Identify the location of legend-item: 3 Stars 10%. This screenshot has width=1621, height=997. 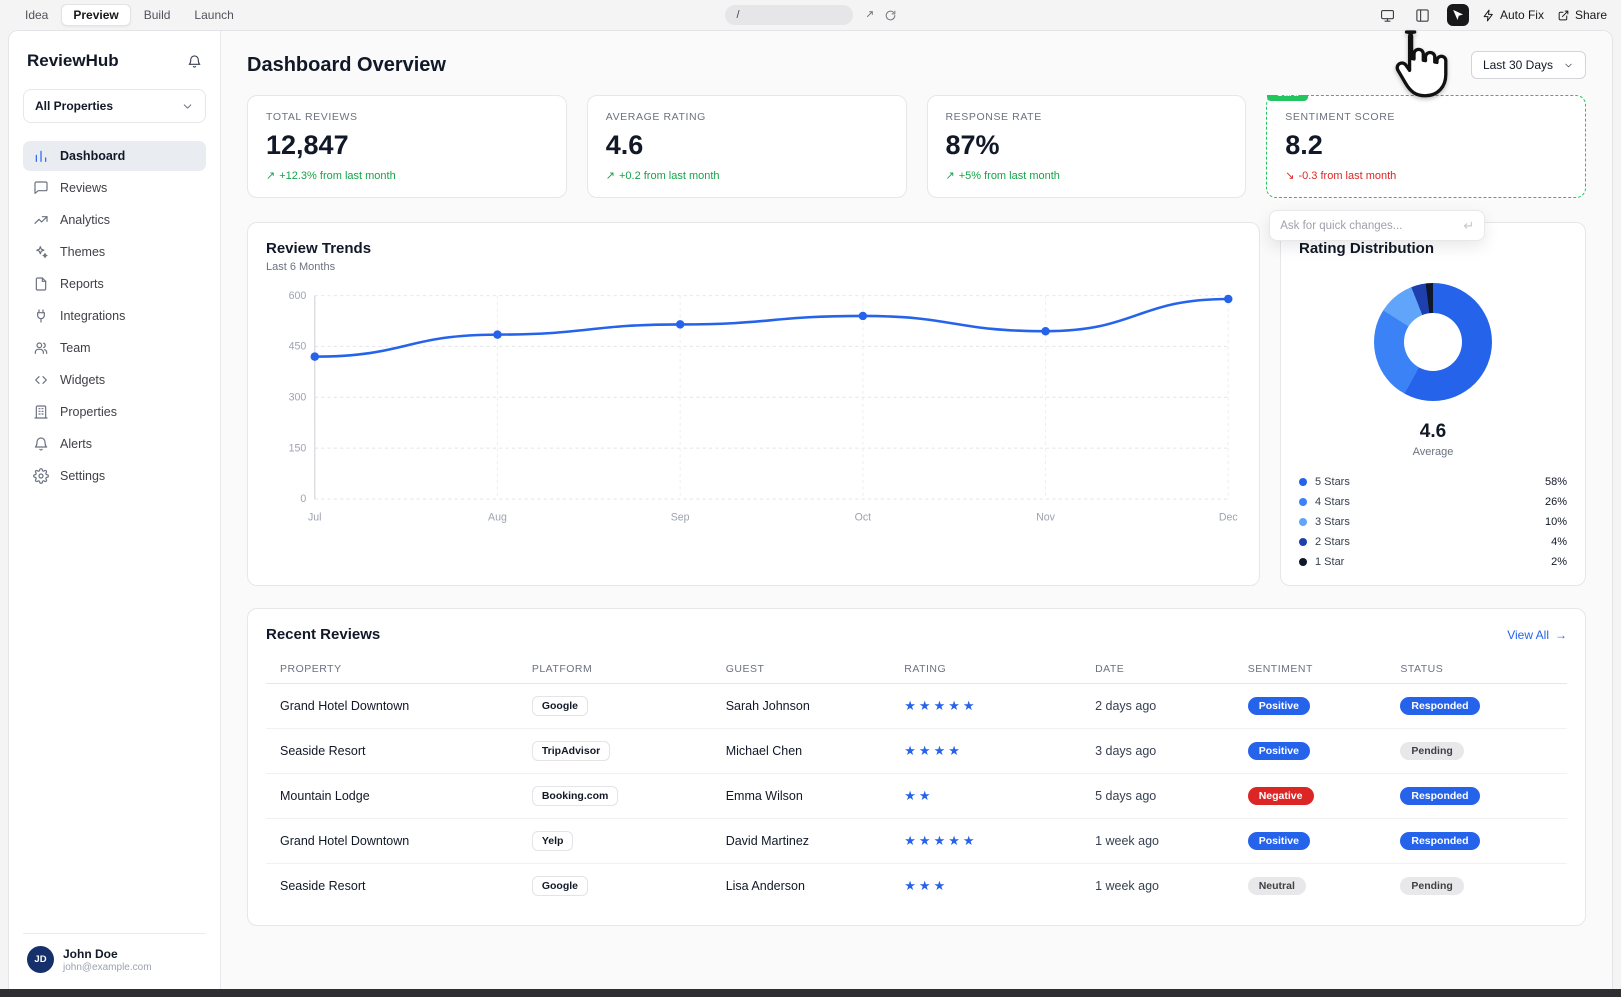
(1433, 522).